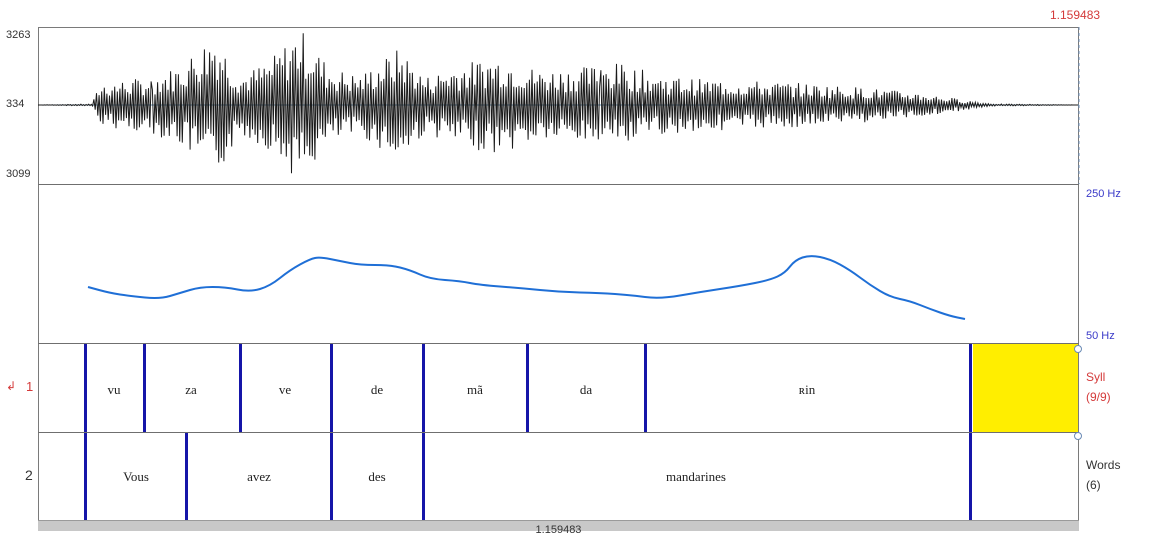 The image size is (1159, 536). I want to click on tier-2-interval-text: avez, so click(259, 476).